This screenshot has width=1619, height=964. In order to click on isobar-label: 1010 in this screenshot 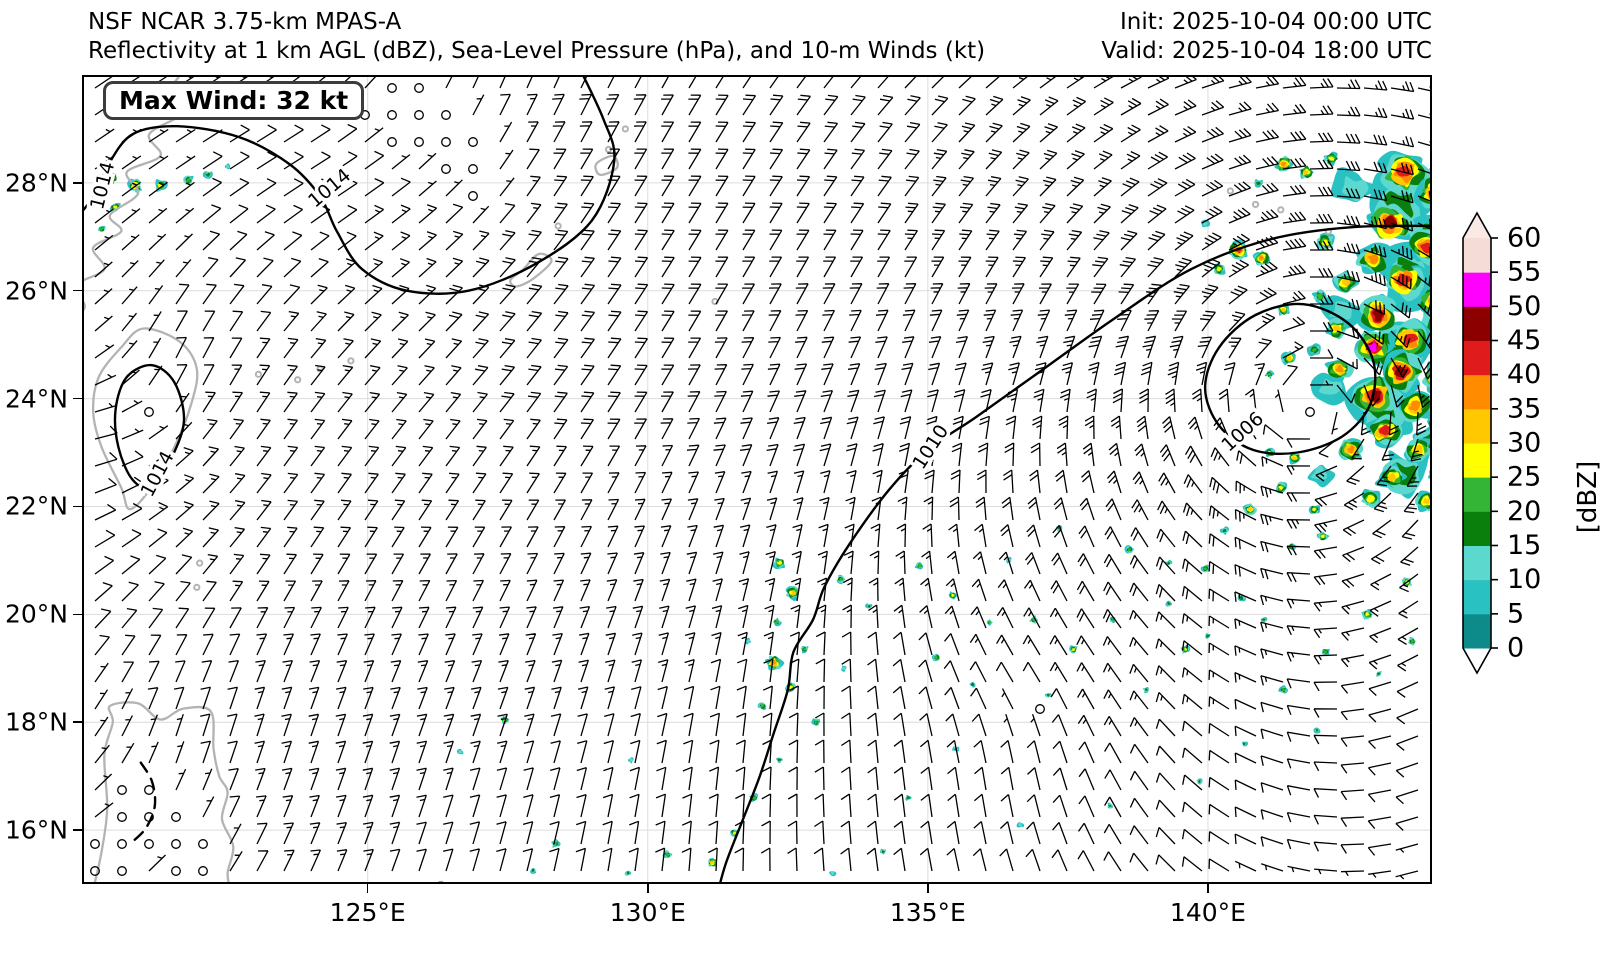, I will do `click(930, 447)`.